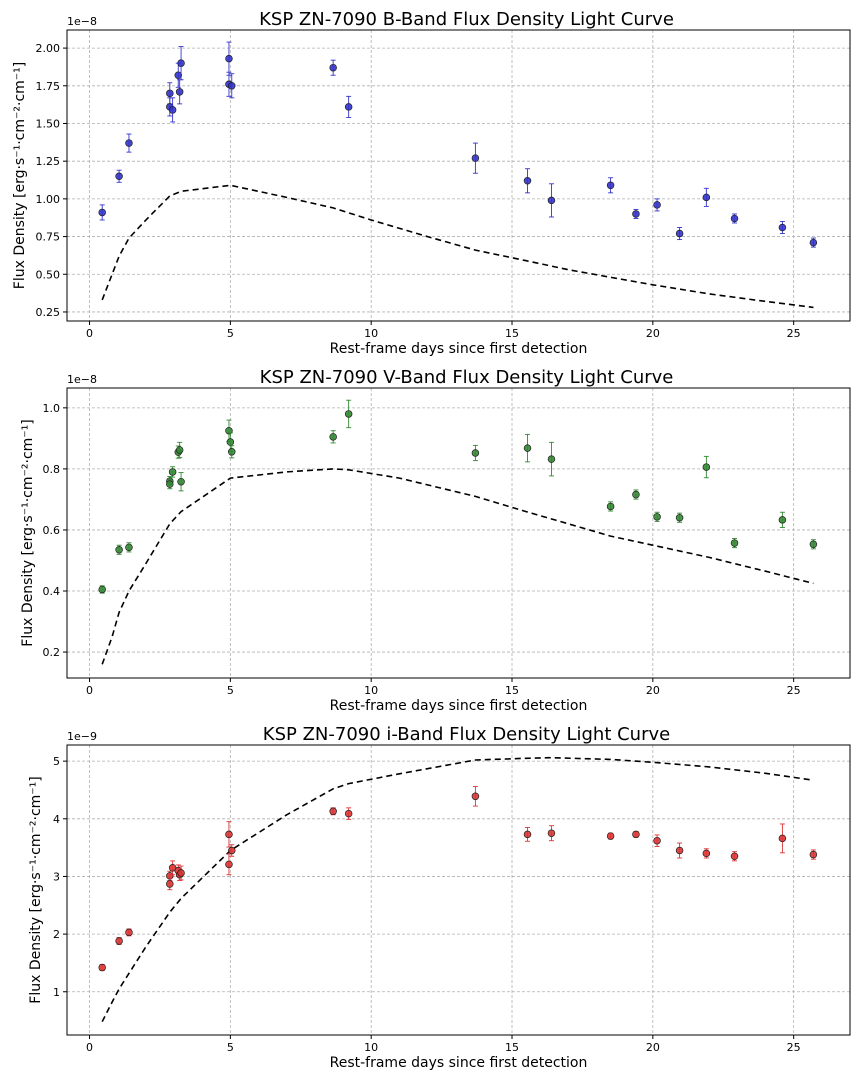 The width and height of the screenshot is (864, 1080). Describe the element at coordinates (56, 761) in the screenshot. I see `i-band-ytick-label: 5` at that location.